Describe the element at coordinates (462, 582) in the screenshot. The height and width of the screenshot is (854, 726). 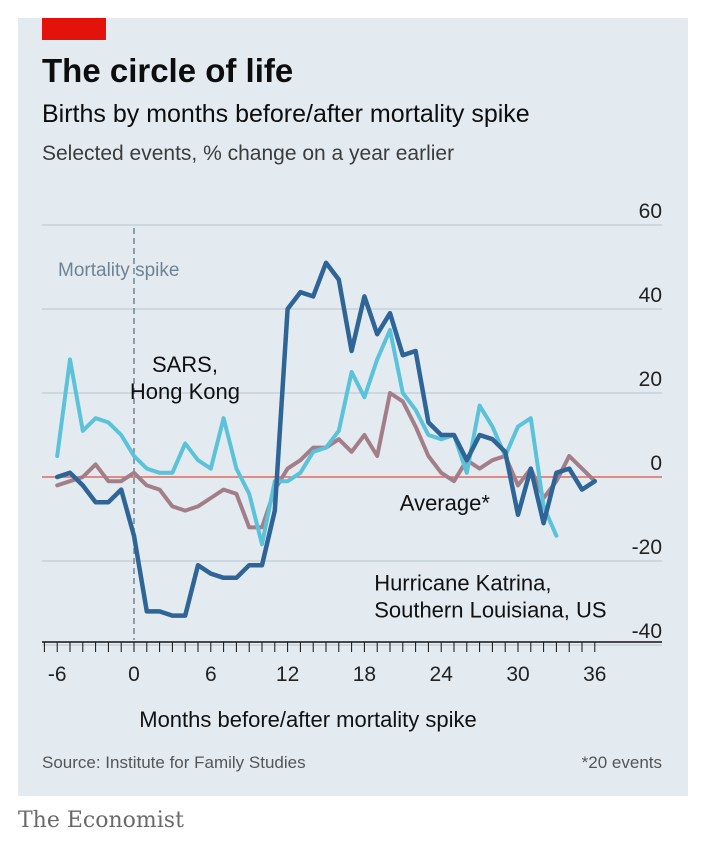
I see `katrina-annotation: Hurricane Katrina,` at that location.